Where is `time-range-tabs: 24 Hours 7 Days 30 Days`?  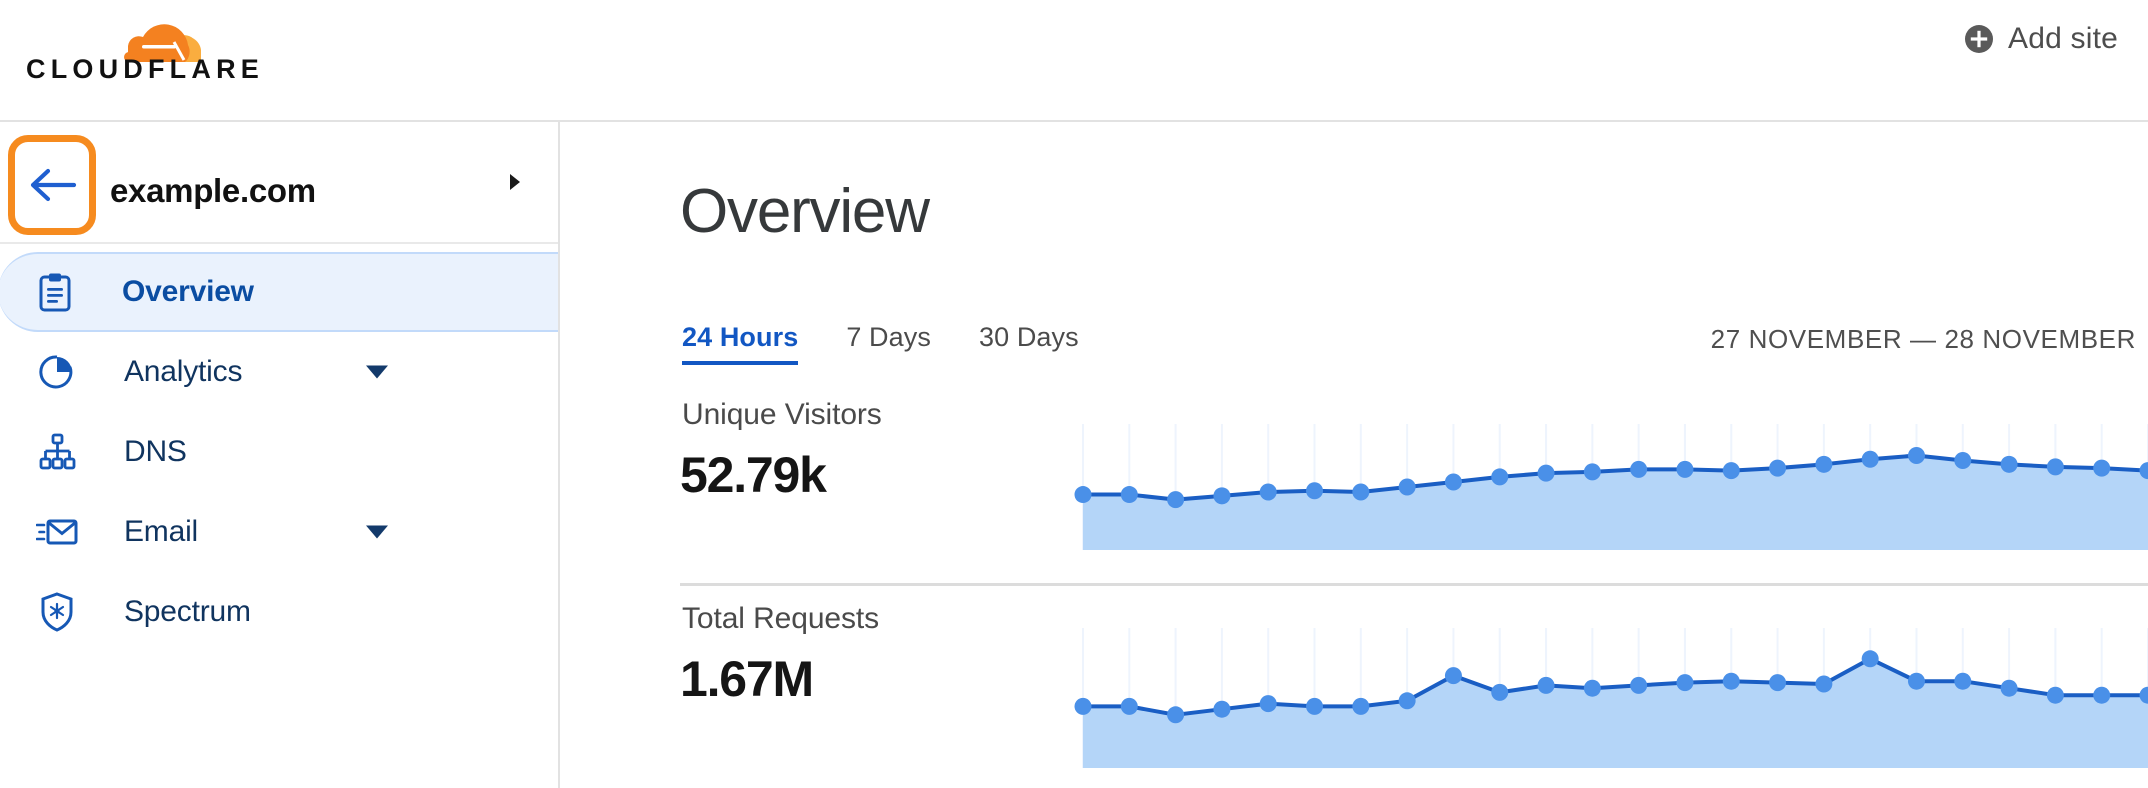
time-range-tabs: 24 Hours 7 Days 30 Days is located at coordinates (880, 343).